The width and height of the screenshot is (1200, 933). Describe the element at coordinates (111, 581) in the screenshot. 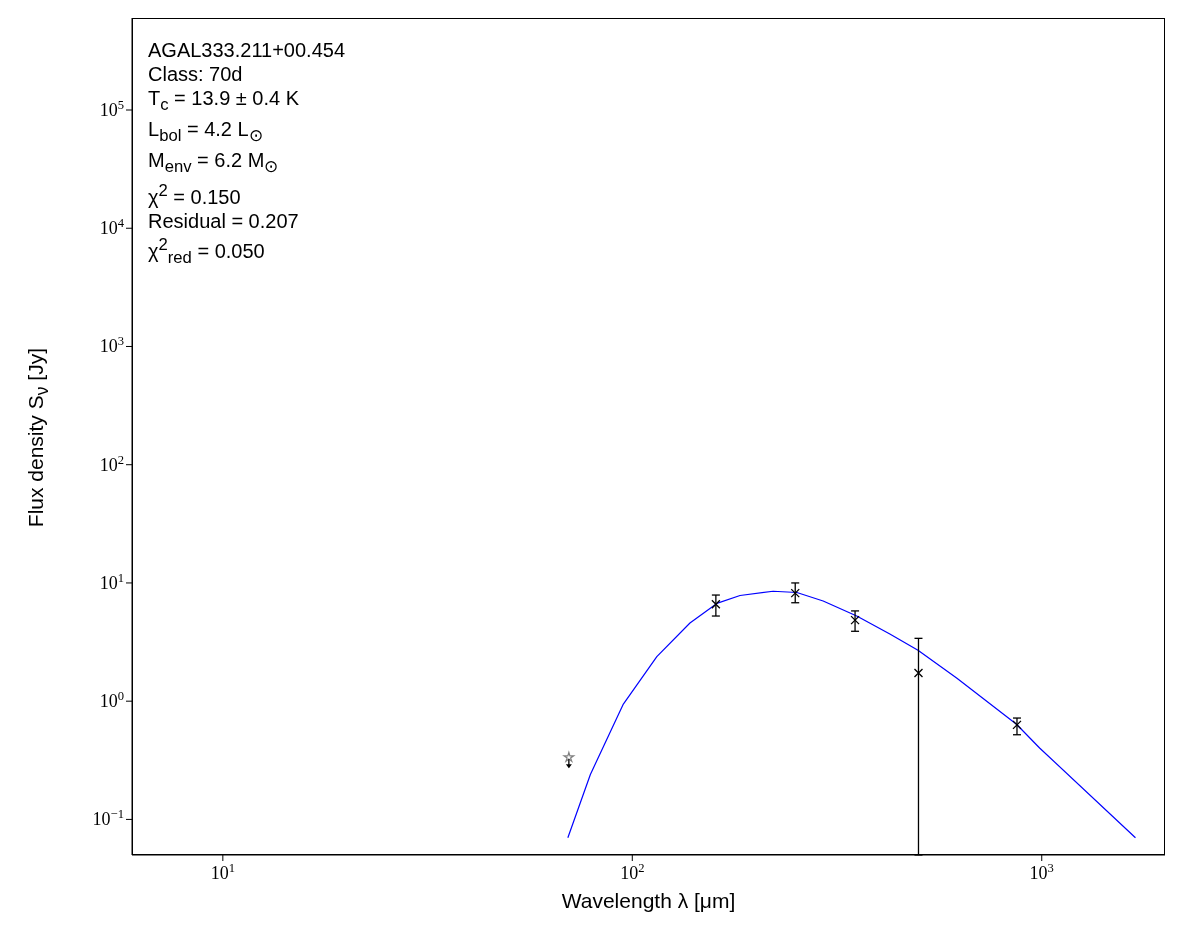

I see `y-tick-label: 10$^{1}$` at that location.